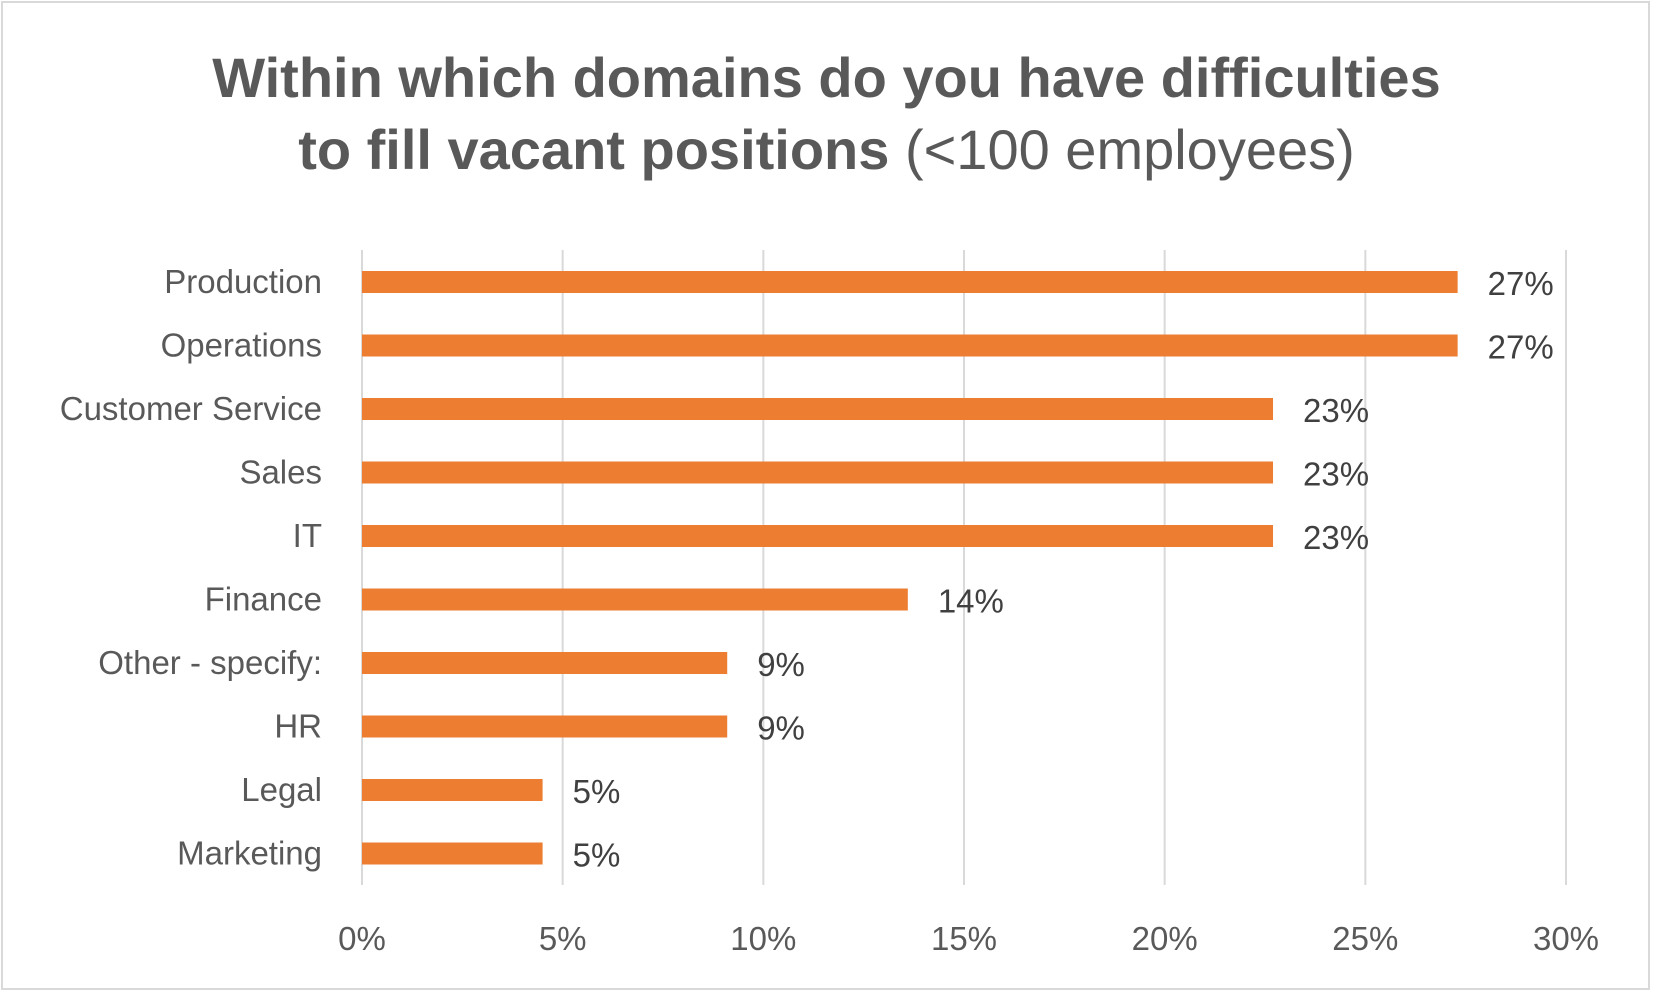 This screenshot has width=1653, height=993. I want to click on category-label: Legal, so click(281, 789).